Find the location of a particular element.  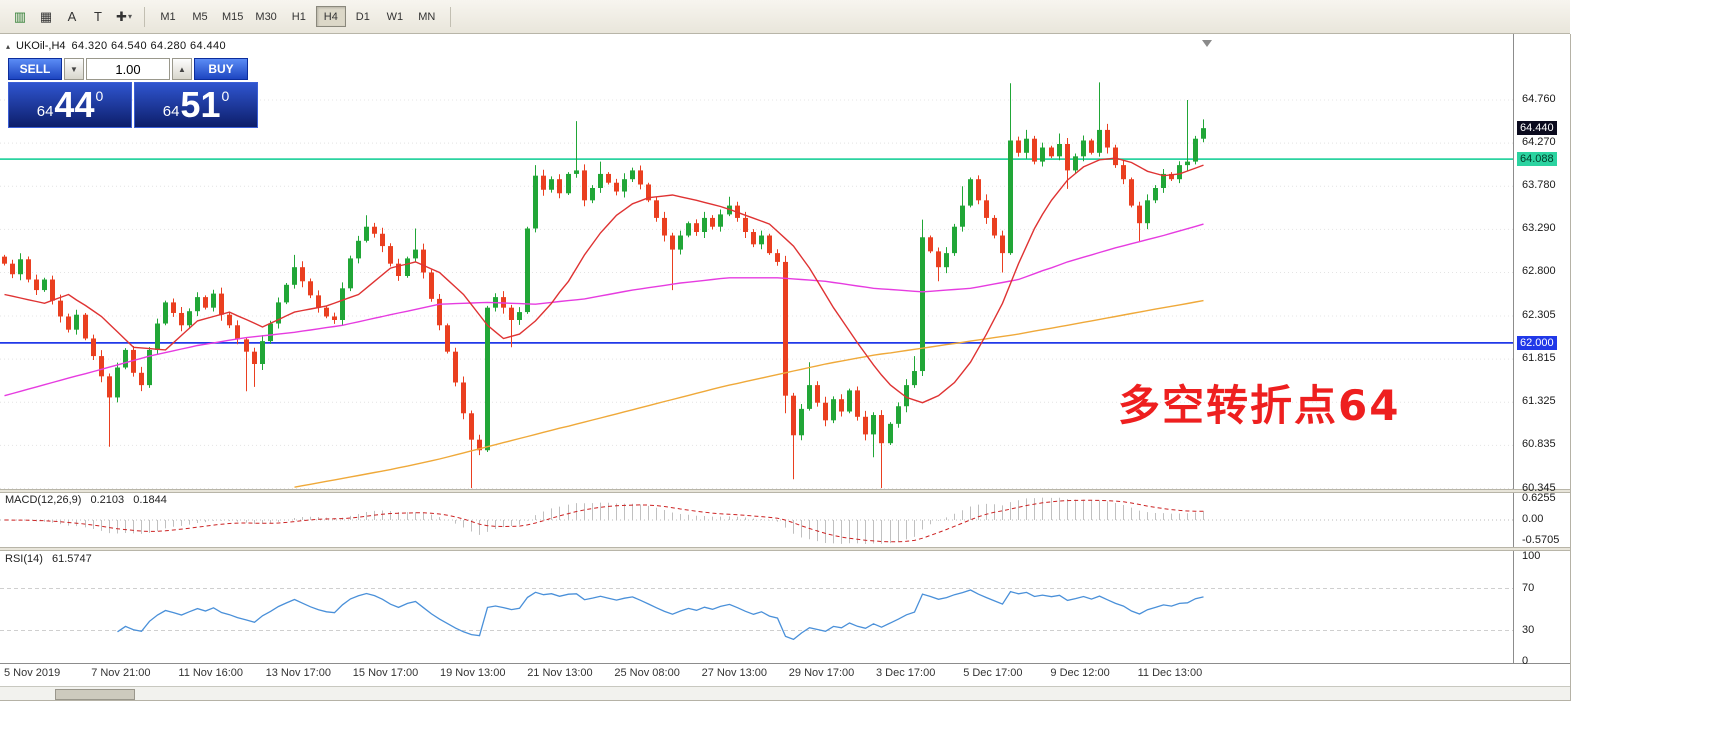

macd-signal-line is located at coordinates (604, 521).